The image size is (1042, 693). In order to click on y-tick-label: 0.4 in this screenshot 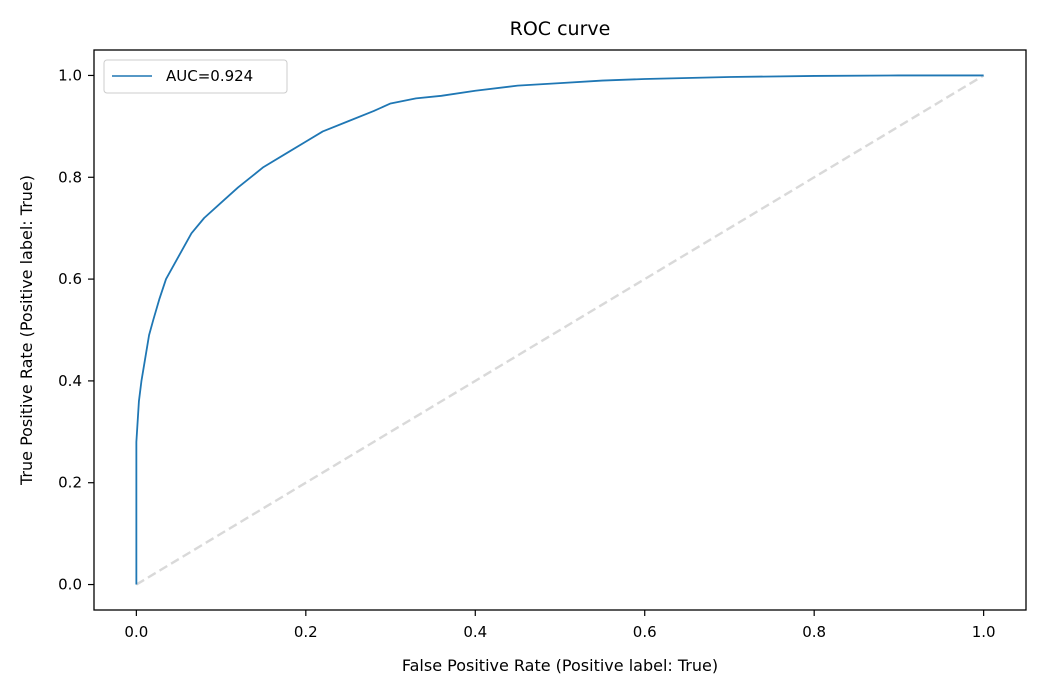, I will do `click(70, 381)`.